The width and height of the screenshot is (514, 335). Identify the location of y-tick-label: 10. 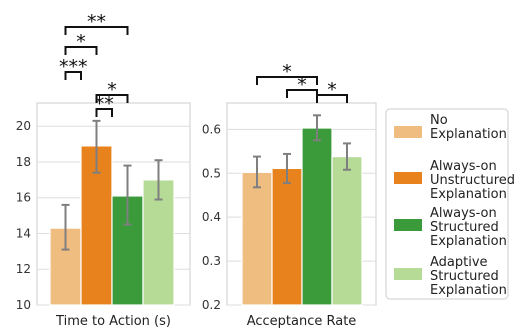
(23, 305).